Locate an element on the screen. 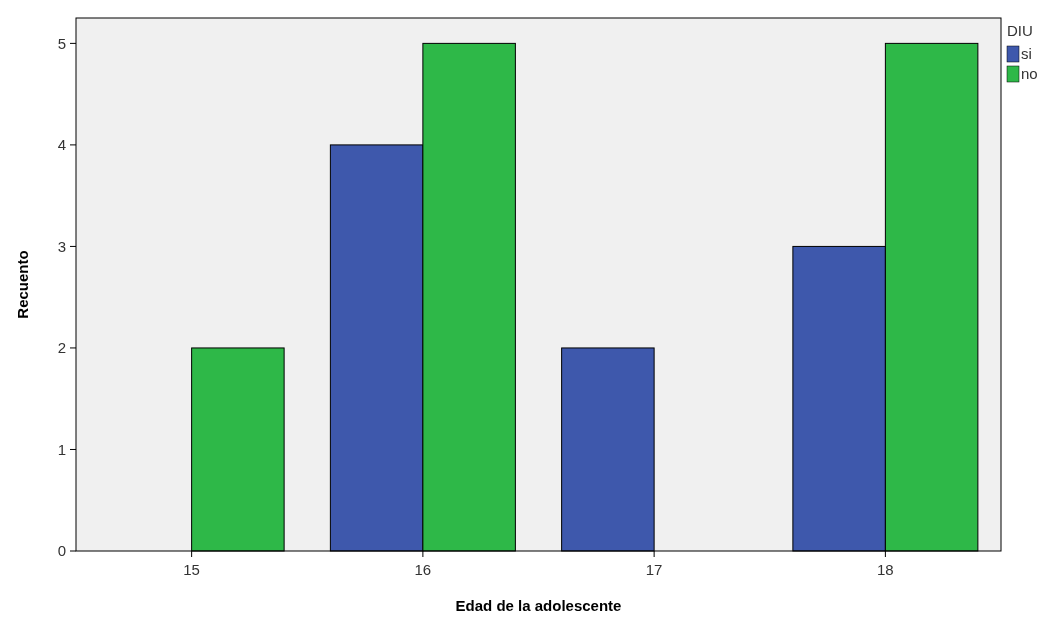 The image size is (1047, 618). x-tick-label: 17 is located at coordinates (654, 569).